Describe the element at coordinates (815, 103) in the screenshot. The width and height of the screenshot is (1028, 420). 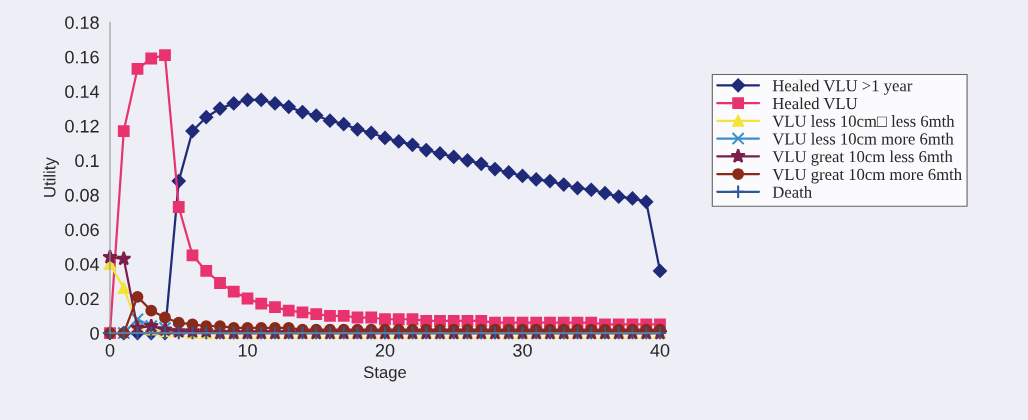
I see `legend-label: Healed VLU` at that location.